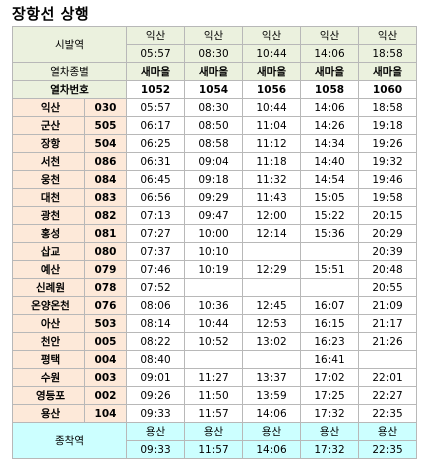  What do you see at coordinates (48, 251) in the screenshot?
I see `station-name: 삽교` at bounding box center [48, 251].